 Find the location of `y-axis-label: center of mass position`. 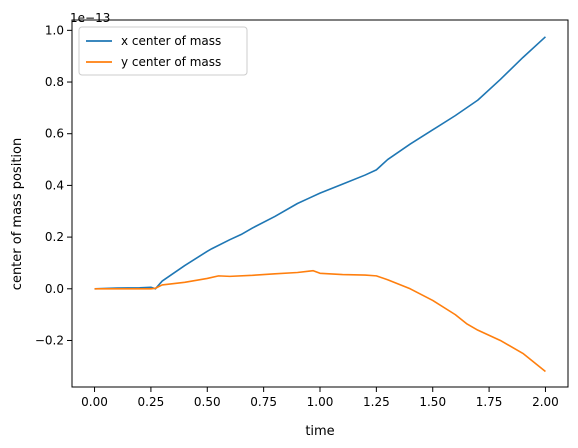

y-axis-label: center of mass position is located at coordinates (17, 214).